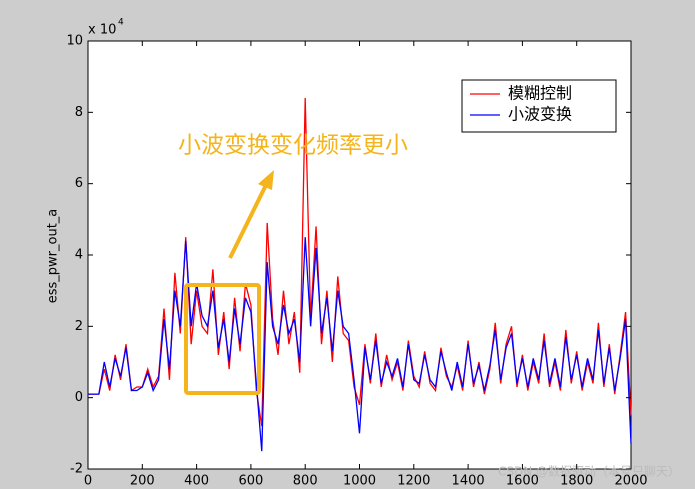  Describe the element at coordinates (266, 180) in the screenshot. I see `arrow-head` at that location.